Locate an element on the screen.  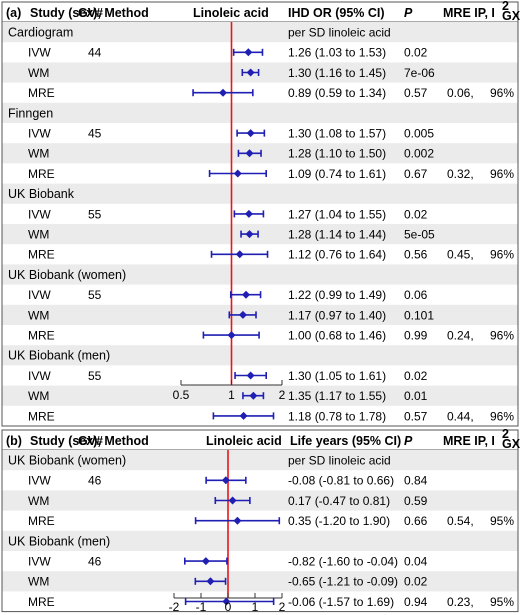
estimate-text: 0.89 (0.59 to 1.34) is located at coordinates (337, 93).